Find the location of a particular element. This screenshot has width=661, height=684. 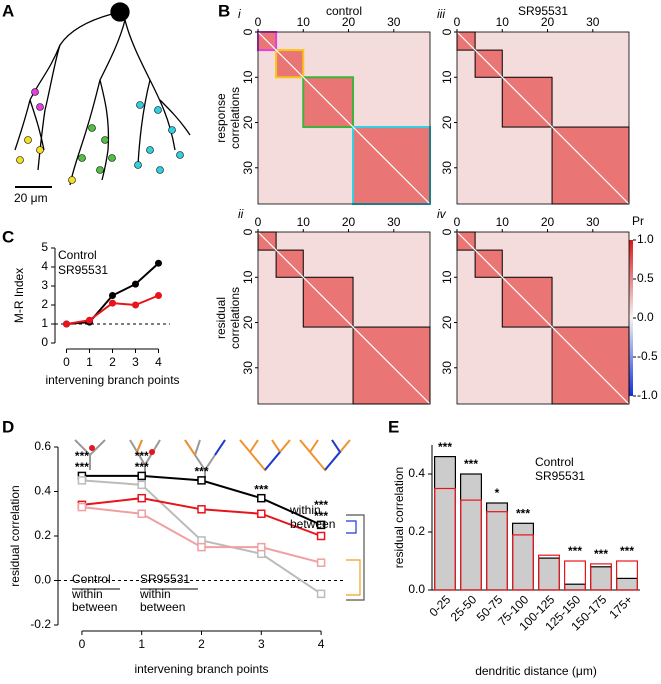

y-tick-label: 0.2 is located at coordinates (42, 535).